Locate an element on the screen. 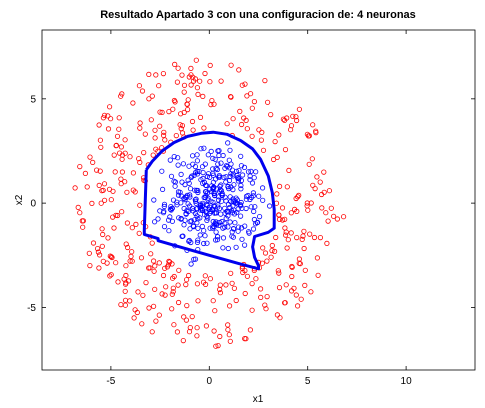  x-tick-label: -5 is located at coordinates (110, 381).